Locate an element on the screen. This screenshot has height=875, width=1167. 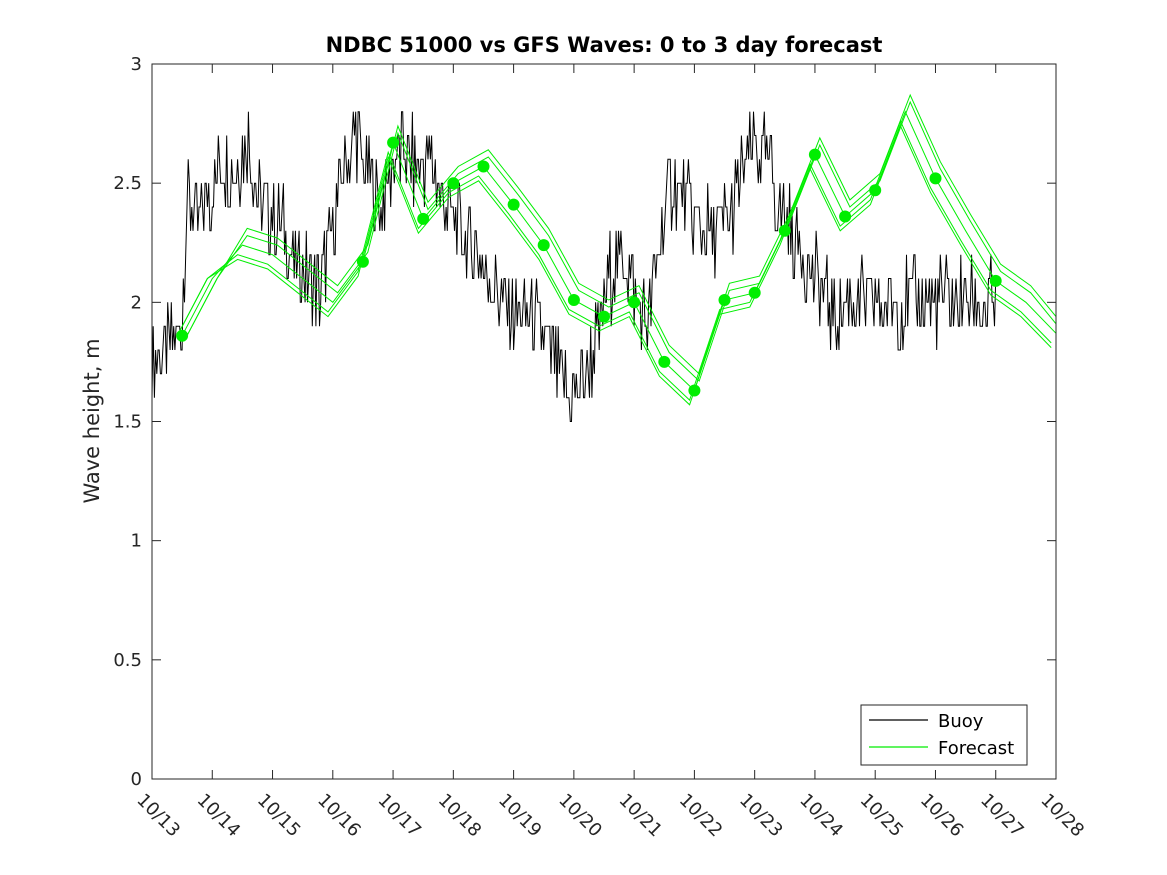
y-tick-label: 0.5 is located at coordinates (127, 660).